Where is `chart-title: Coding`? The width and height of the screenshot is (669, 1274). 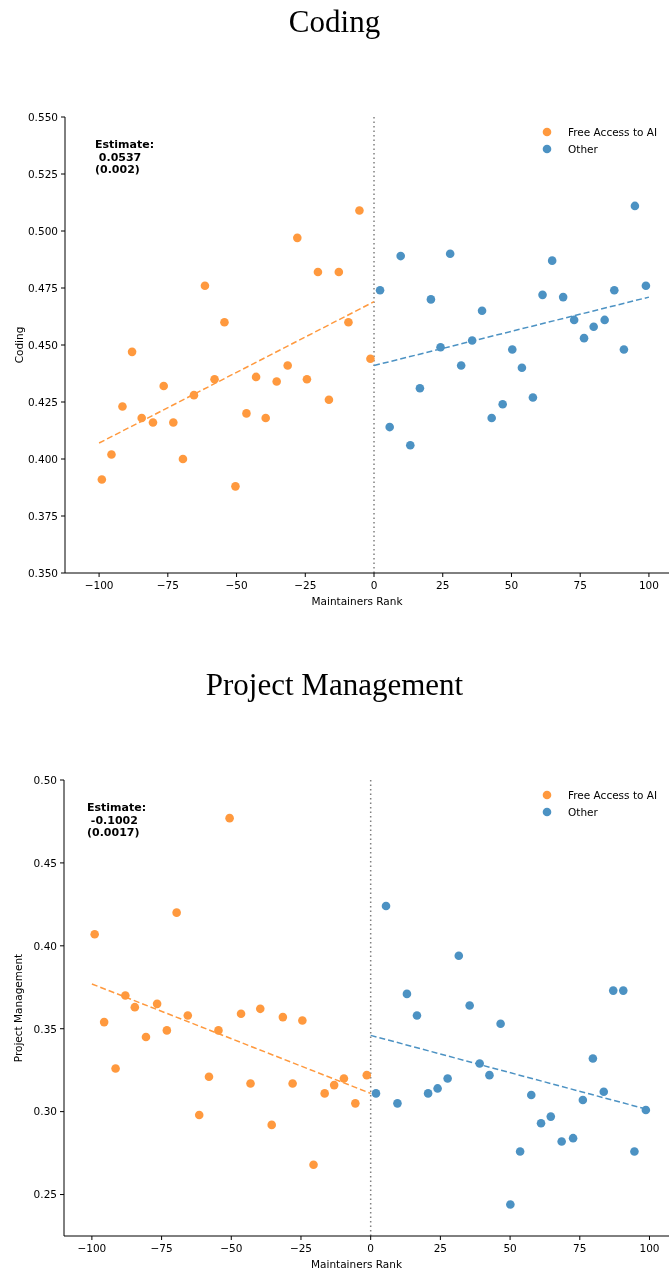
chart-title: Coding is located at coordinates (334, 21).